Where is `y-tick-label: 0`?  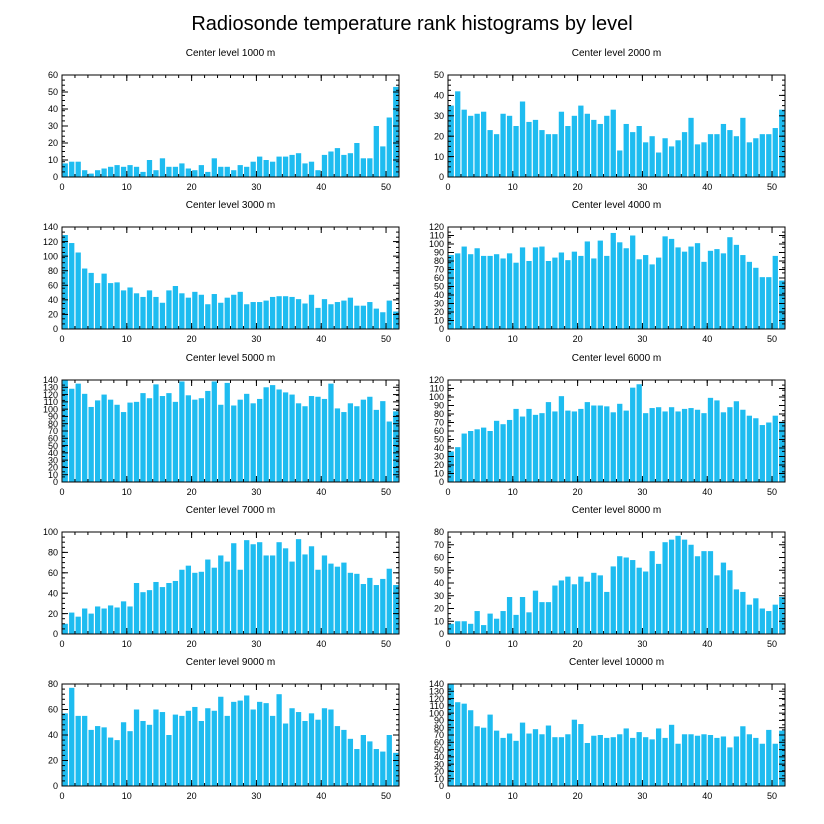
y-tick-label: 0 is located at coordinates (55, 786).